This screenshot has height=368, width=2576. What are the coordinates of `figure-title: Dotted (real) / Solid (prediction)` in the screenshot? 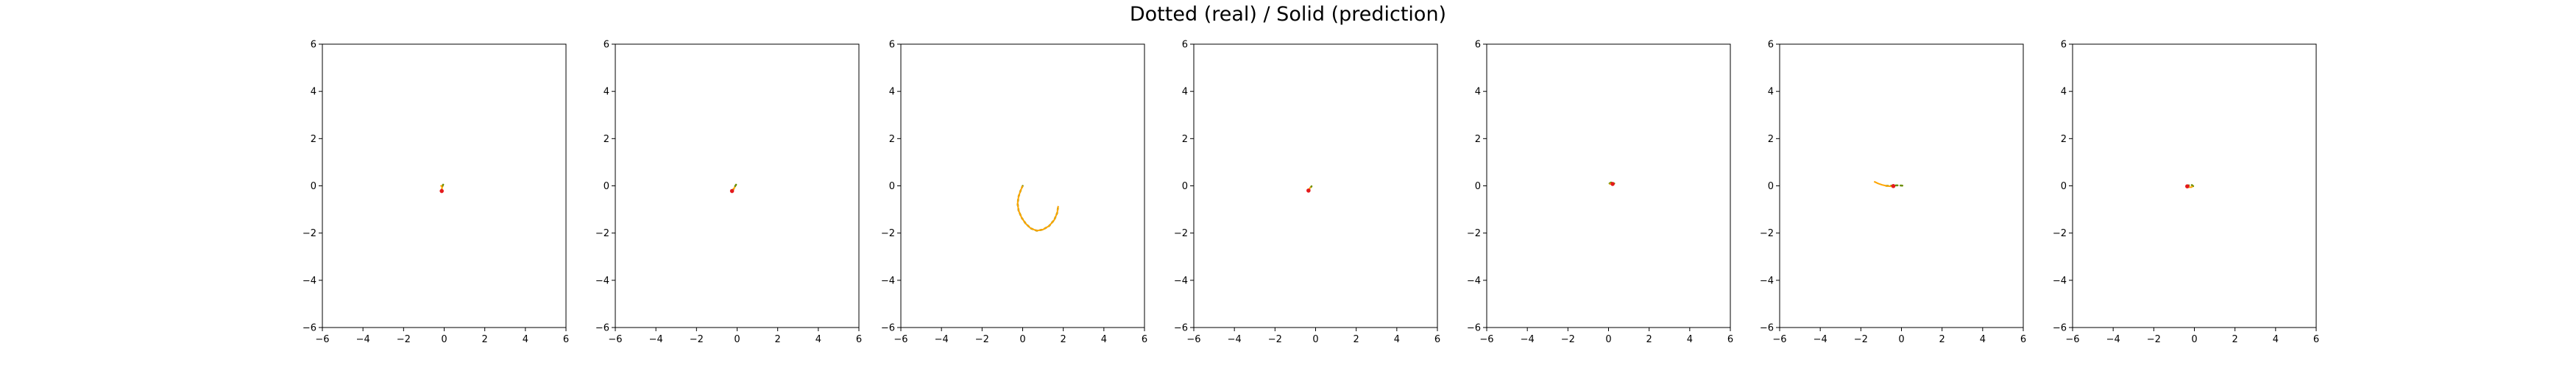 It's located at (1288, 14).